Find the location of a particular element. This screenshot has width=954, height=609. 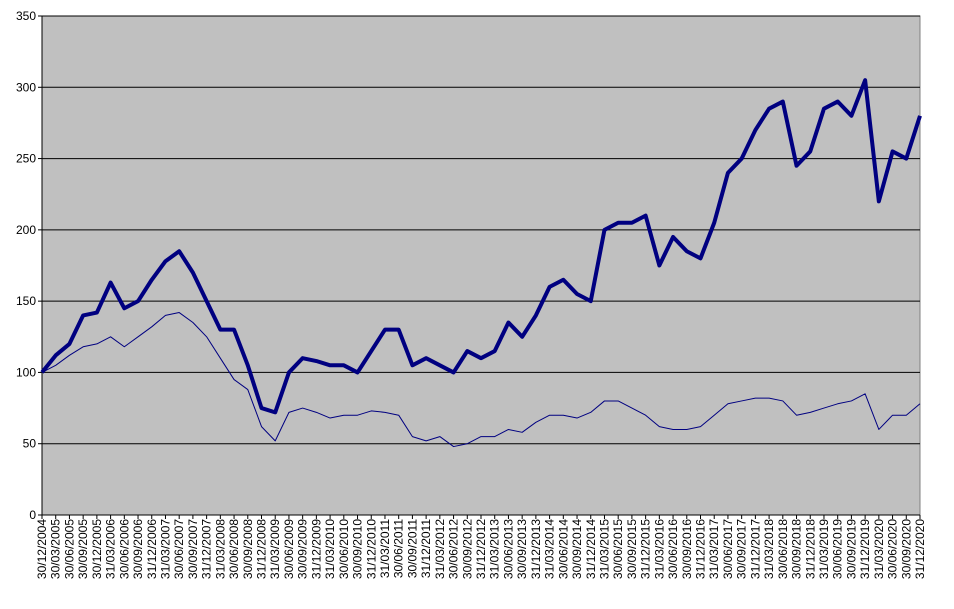

x-tick-label: 30/09/2017 is located at coordinates (742, 549).